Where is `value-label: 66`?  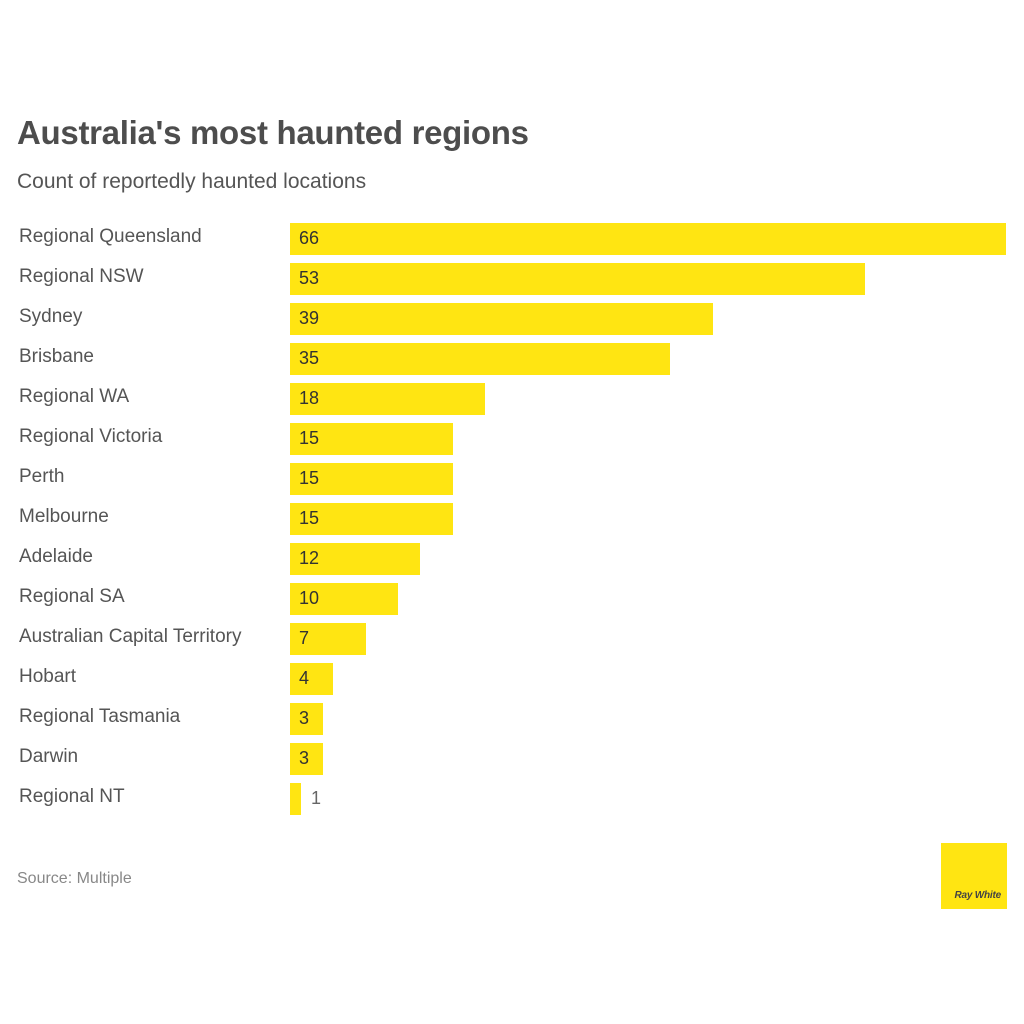 value-label: 66 is located at coordinates (309, 238).